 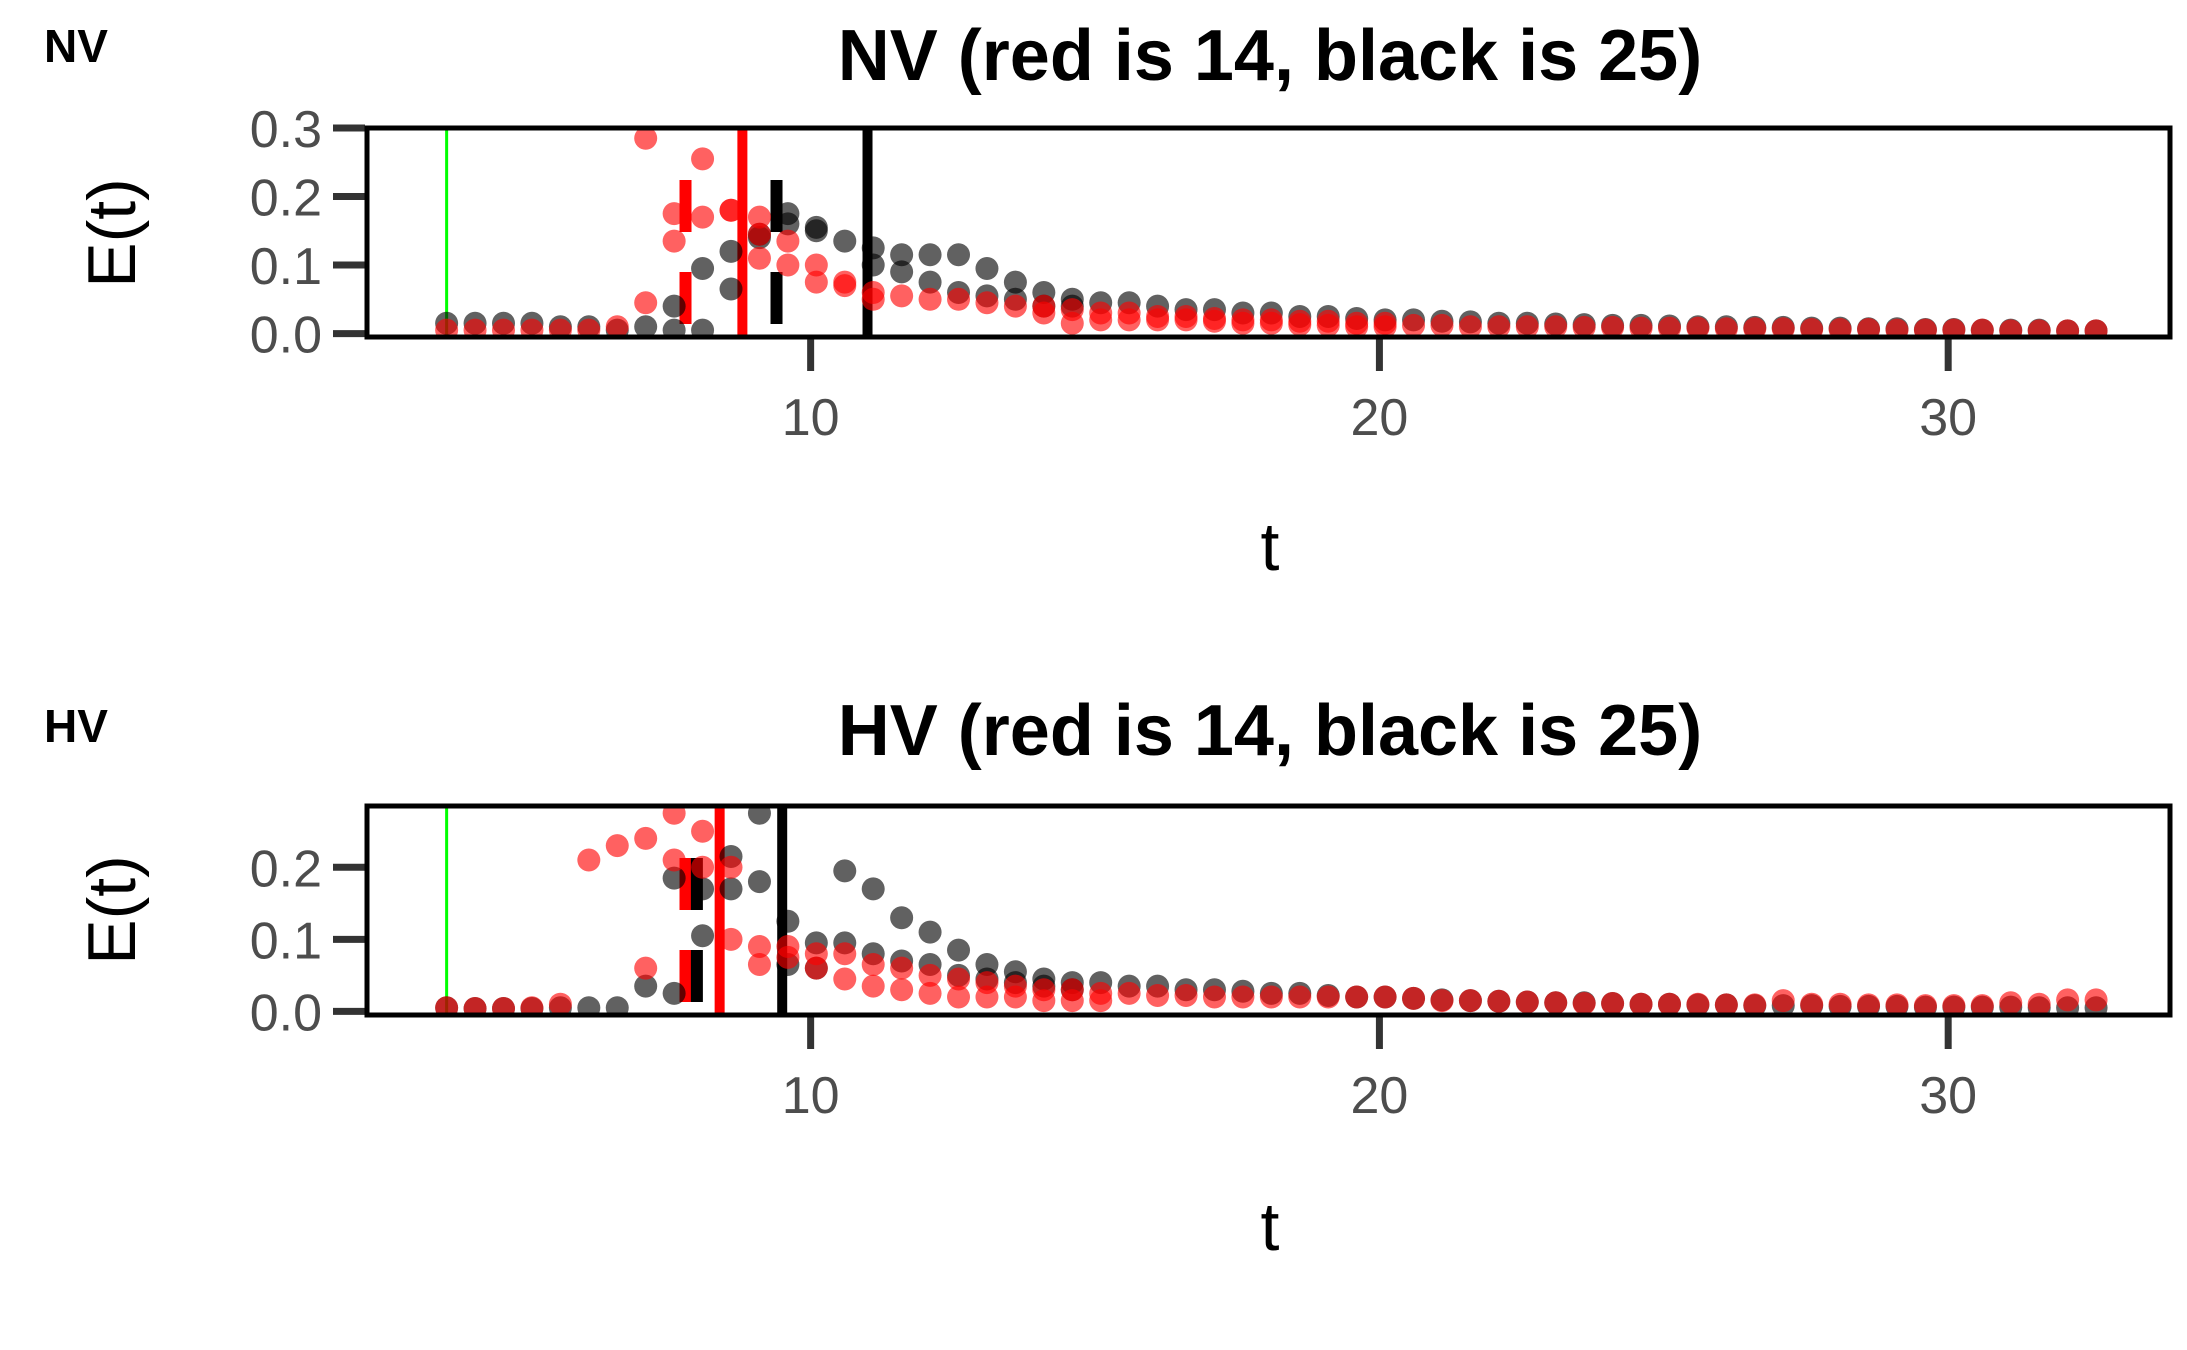 I want to click on x-tick-label: 20, so click(x=1379, y=418).